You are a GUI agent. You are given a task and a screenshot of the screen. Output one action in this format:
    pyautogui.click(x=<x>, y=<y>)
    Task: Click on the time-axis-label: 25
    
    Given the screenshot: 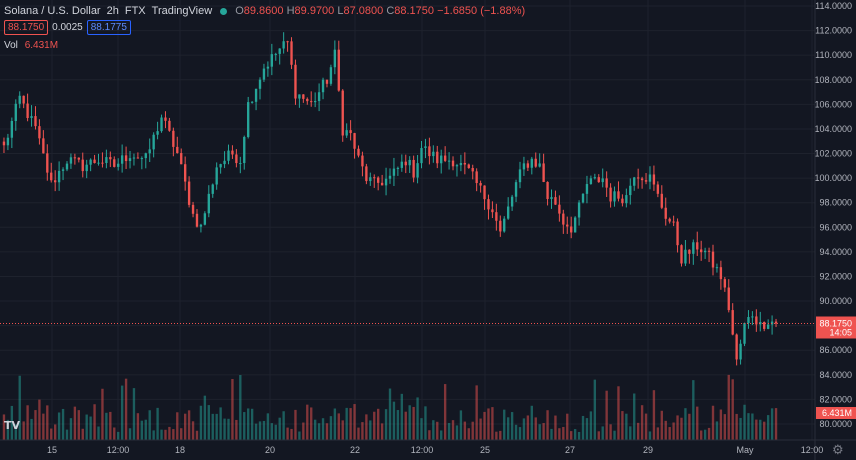 What is the action you would take?
    pyautogui.click(x=485, y=450)
    